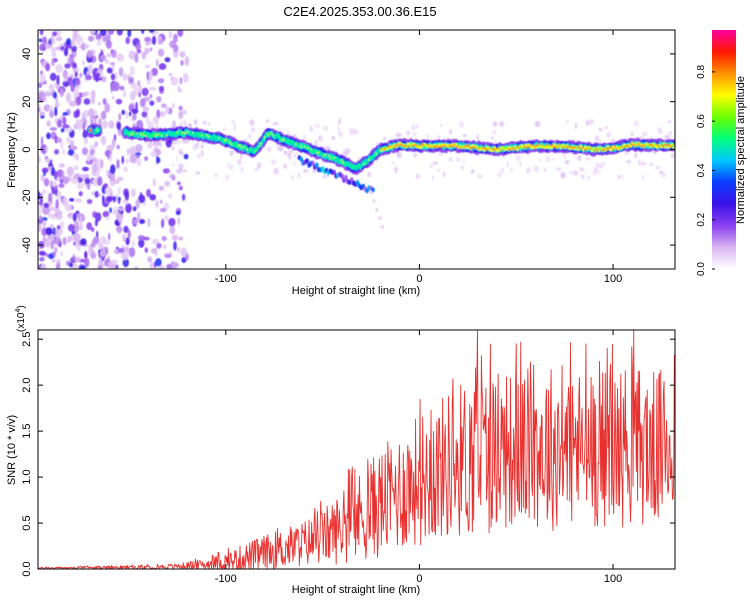 This screenshot has width=750, height=600. Describe the element at coordinates (27, 54) in the screenshot. I see `y-tick-label: 40` at that location.